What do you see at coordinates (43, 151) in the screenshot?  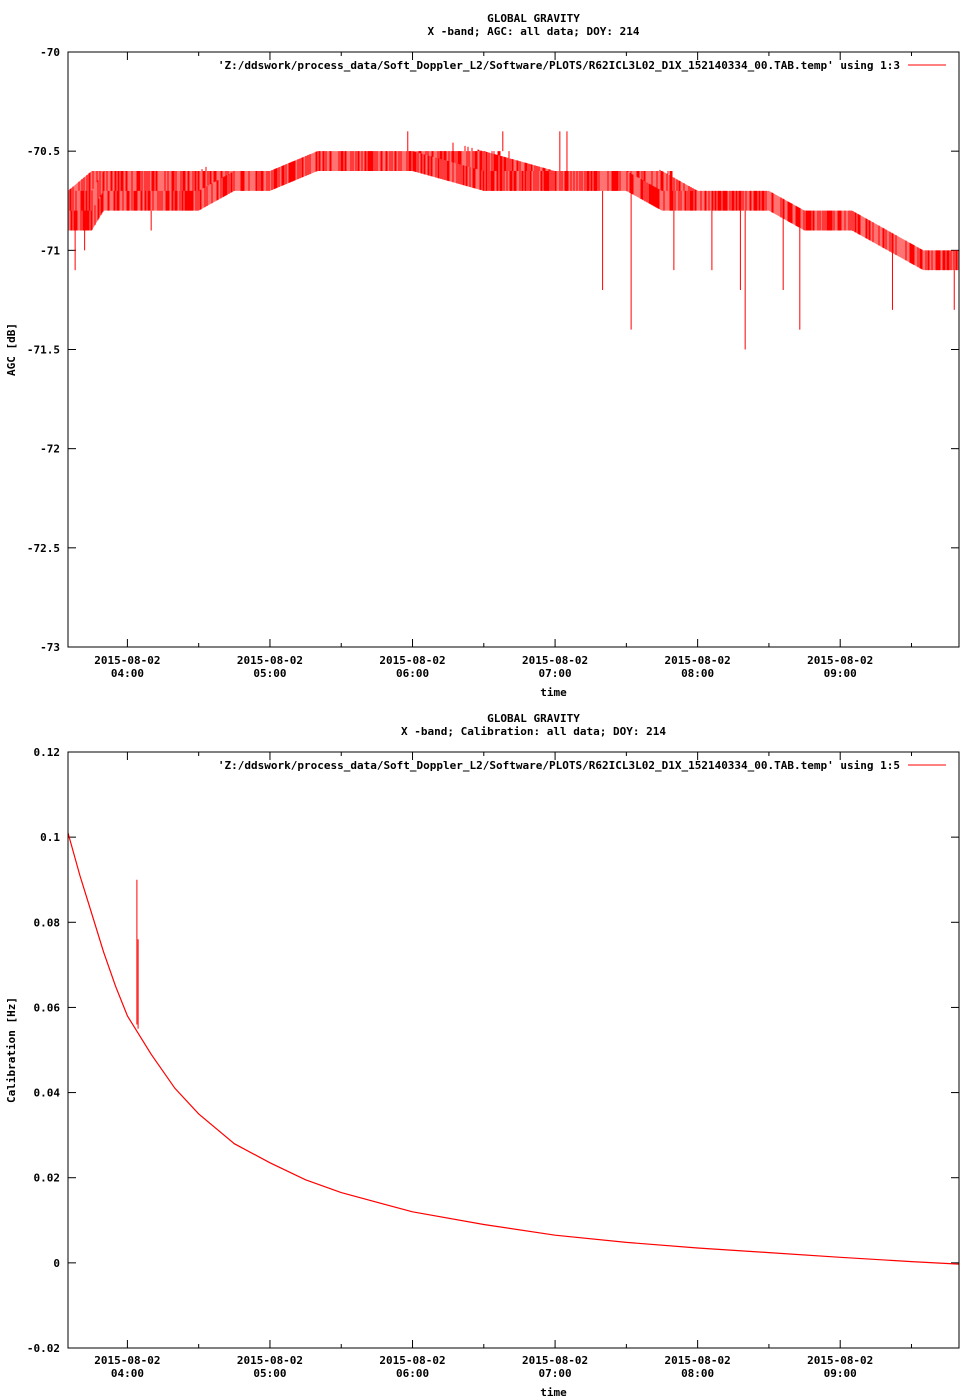 I see `y-tick-label: -70.5` at bounding box center [43, 151].